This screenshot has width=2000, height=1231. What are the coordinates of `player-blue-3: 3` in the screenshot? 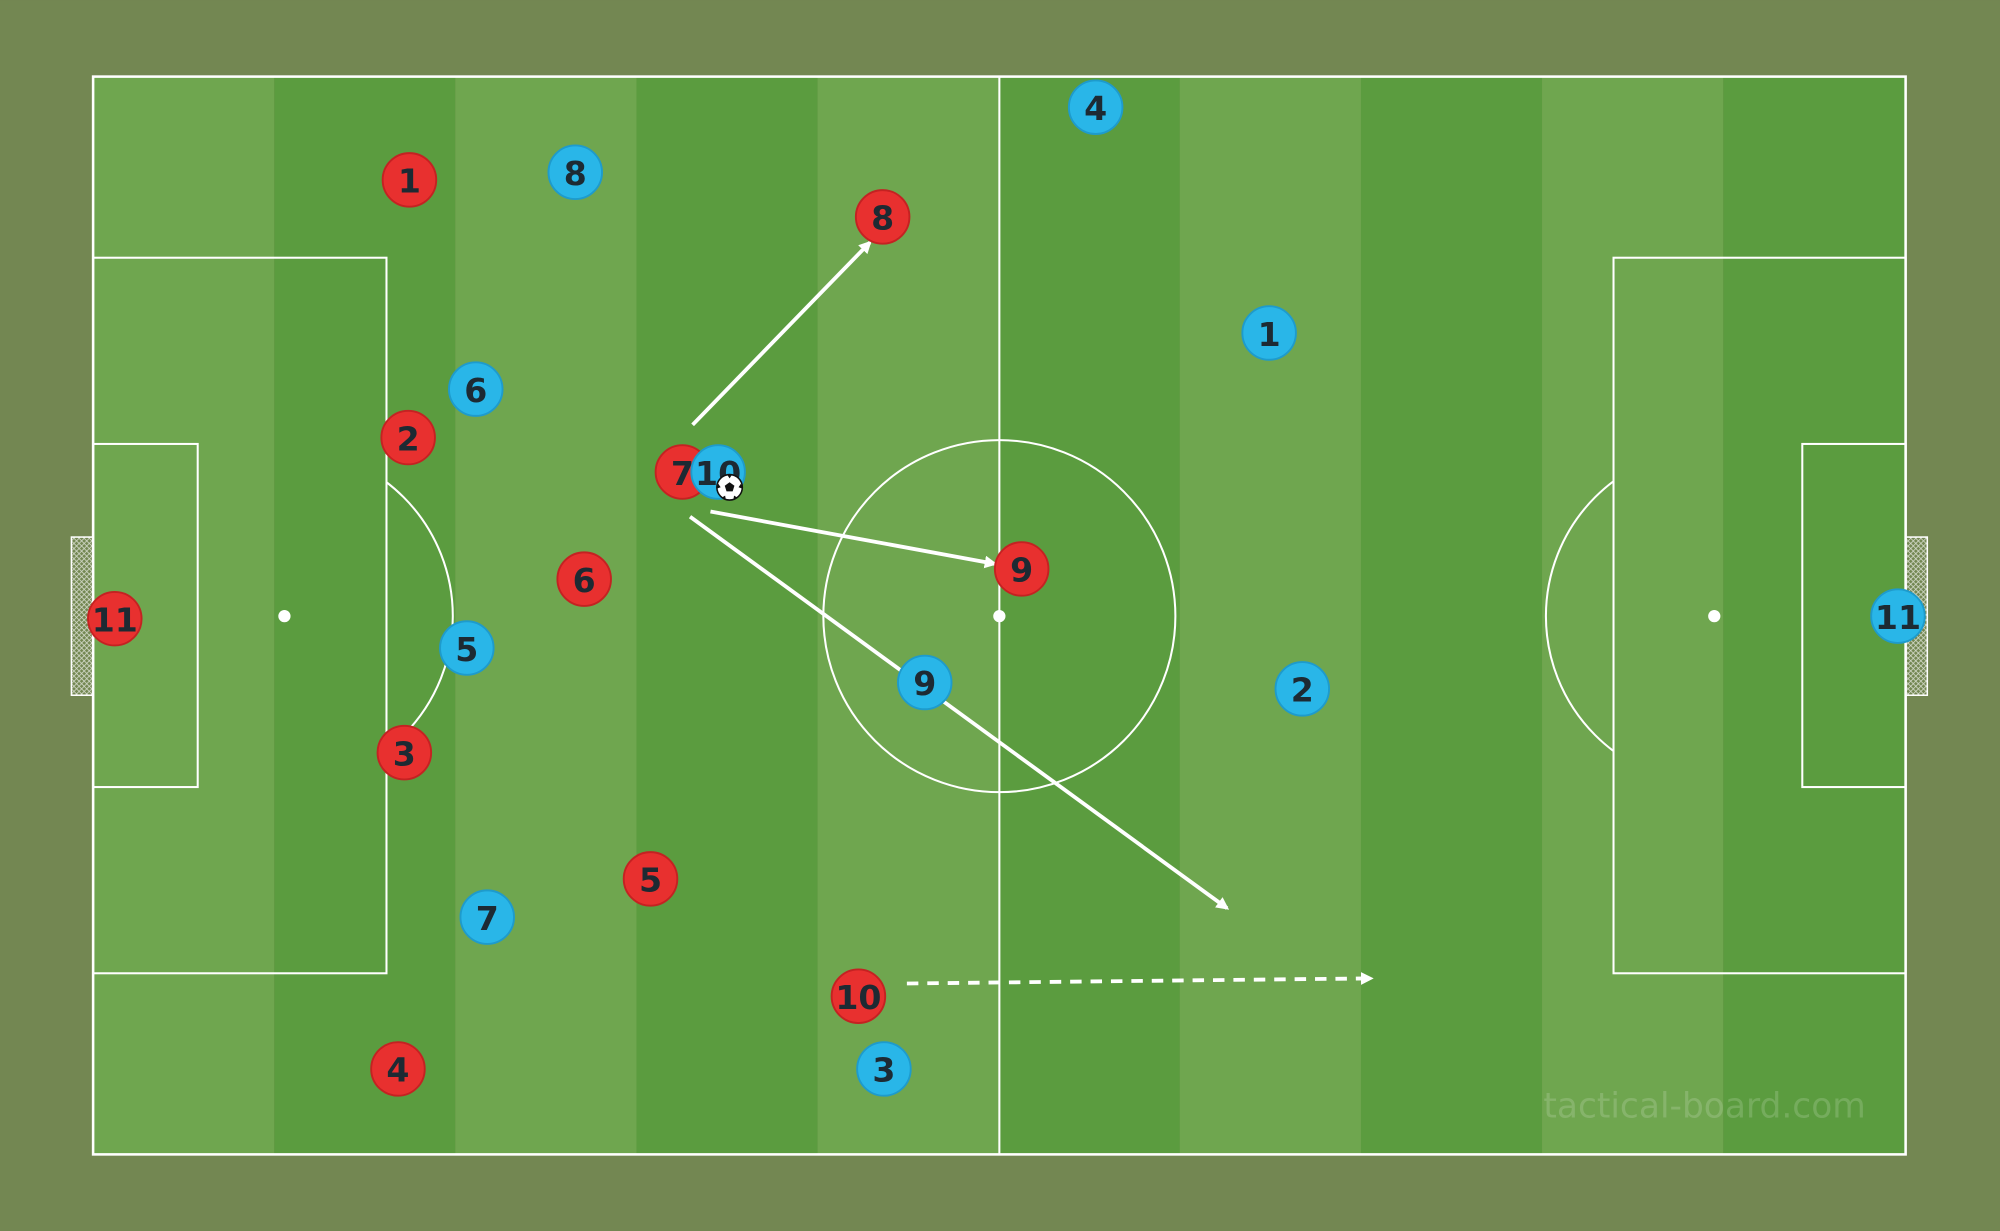 It's located at (884, 1069).